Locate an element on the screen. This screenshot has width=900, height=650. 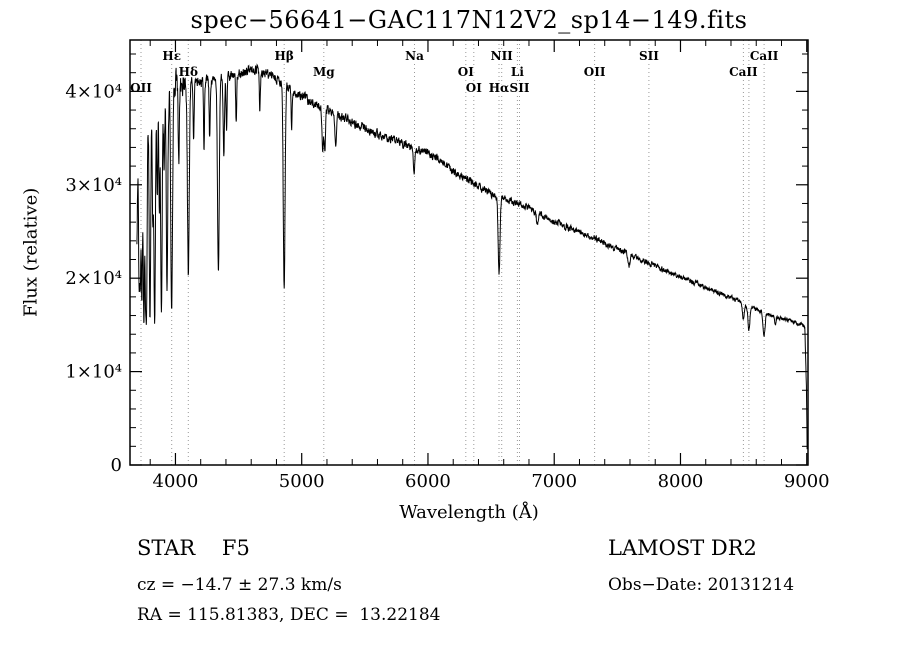
x-tick-label: 9000 is located at coordinates (807, 481).